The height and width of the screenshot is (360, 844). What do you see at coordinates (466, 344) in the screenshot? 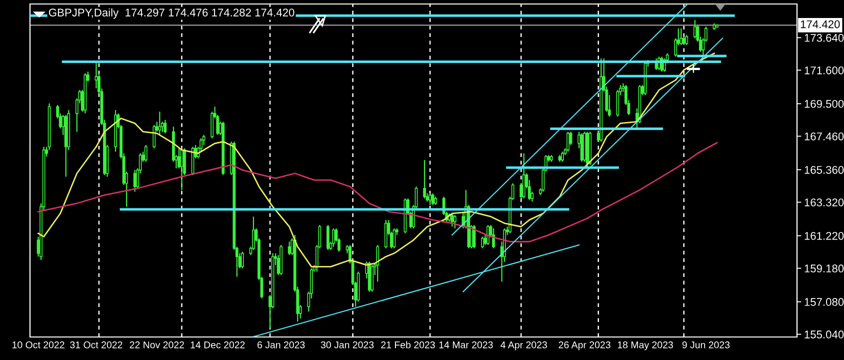
I see `x-tick-label: 14 Mar 2023` at bounding box center [466, 344].